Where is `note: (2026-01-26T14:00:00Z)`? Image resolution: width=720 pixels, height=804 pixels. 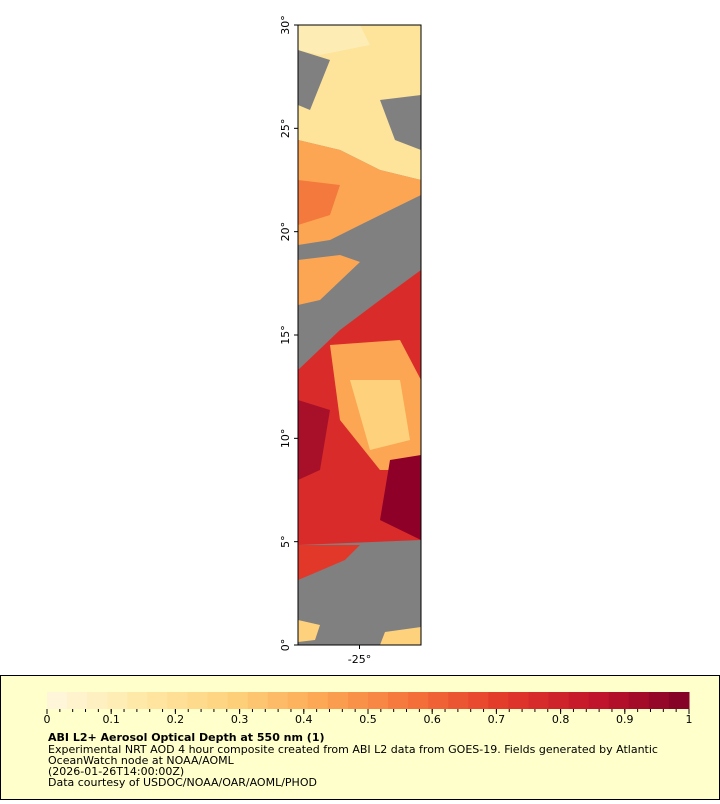 note: (2026-01-26T14:00:00Z) is located at coordinates (116, 771).